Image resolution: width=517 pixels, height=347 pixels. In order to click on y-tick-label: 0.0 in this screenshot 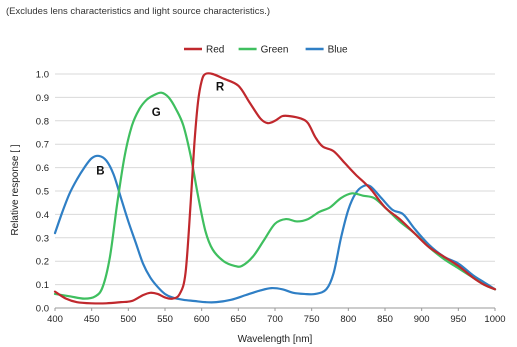, I will do `click(42, 309)`.